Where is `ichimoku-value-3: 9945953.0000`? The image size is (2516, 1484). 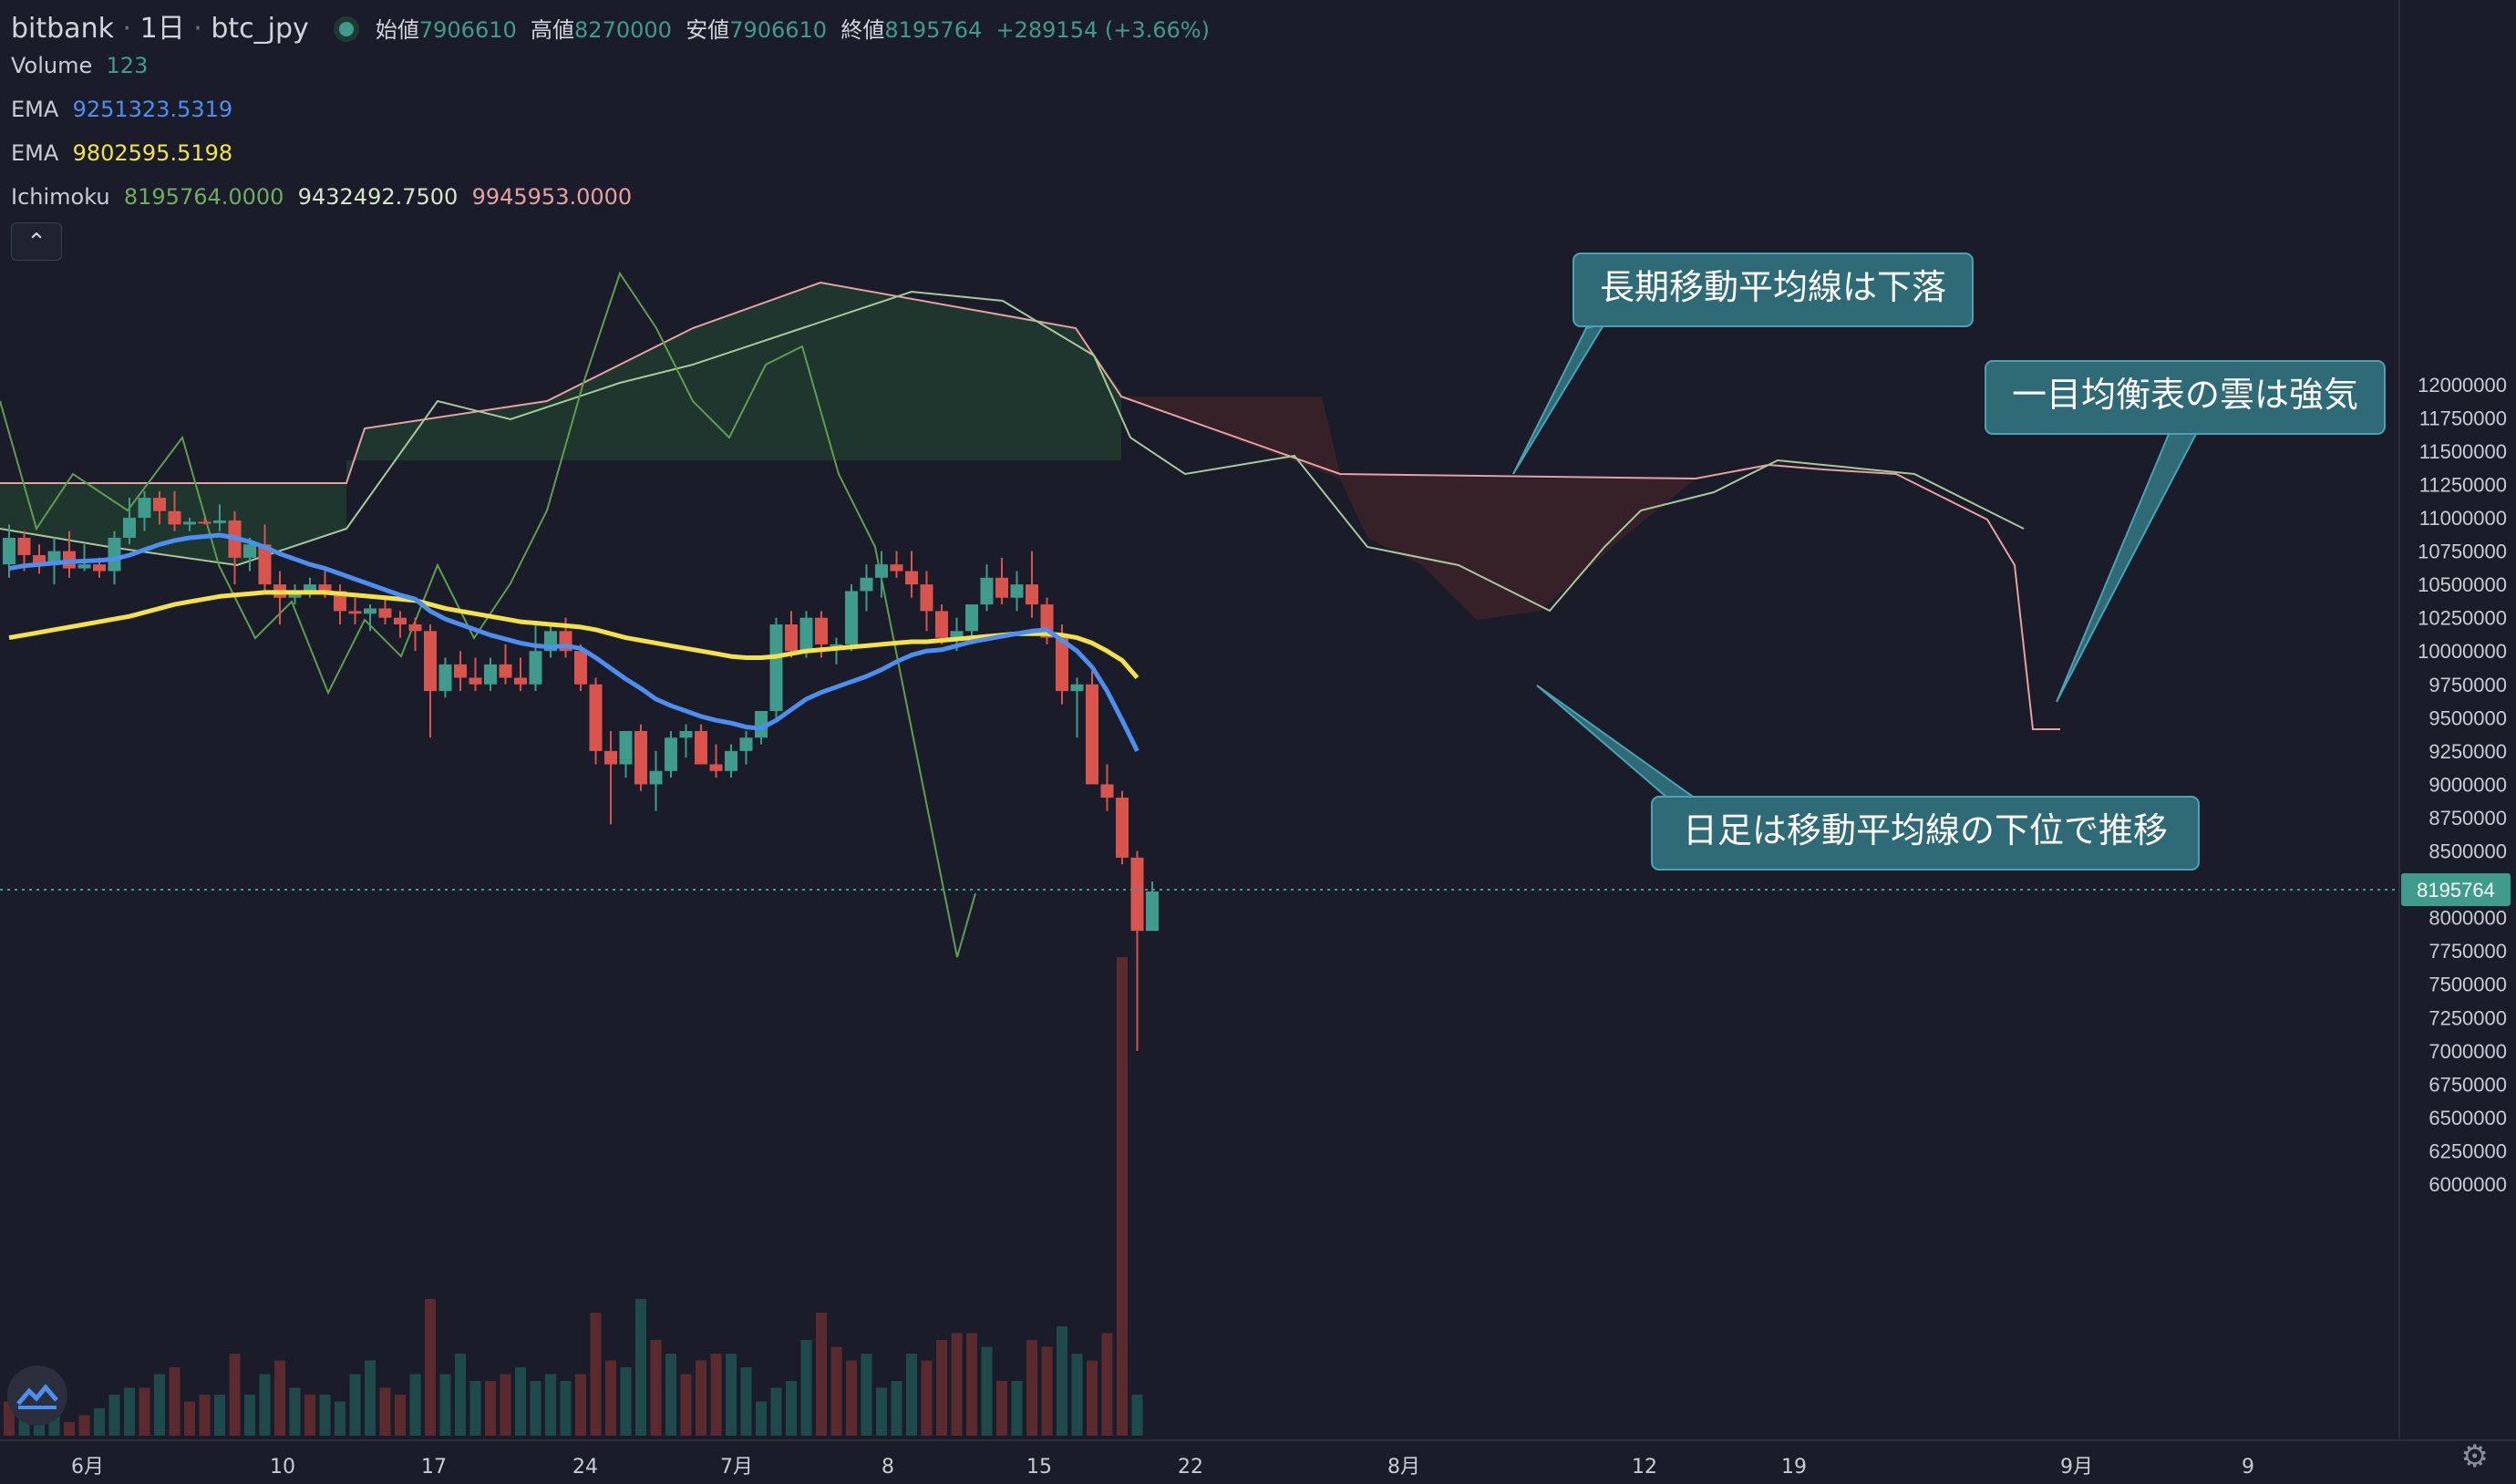 ichimoku-value-3: 9945953.0000 is located at coordinates (552, 197).